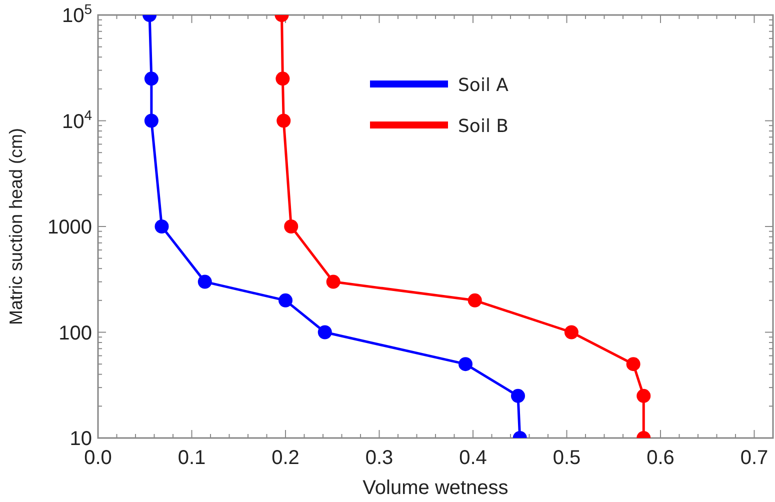  What do you see at coordinates (484, 85) in the screenshot?
I see `legend-label: Soil A` at bounding box center [484, 85].